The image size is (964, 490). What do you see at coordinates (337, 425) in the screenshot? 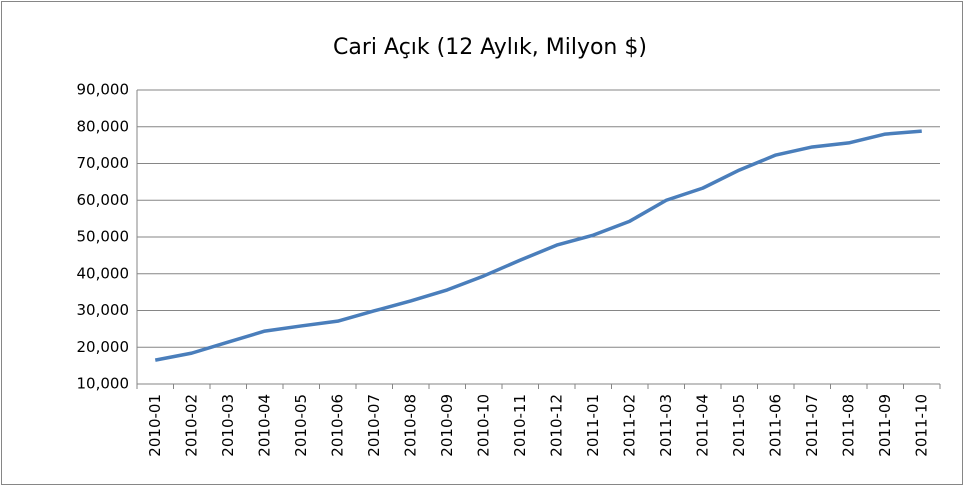
I see `x-tick-label: 2010-06` at bounding box center [337, 425].